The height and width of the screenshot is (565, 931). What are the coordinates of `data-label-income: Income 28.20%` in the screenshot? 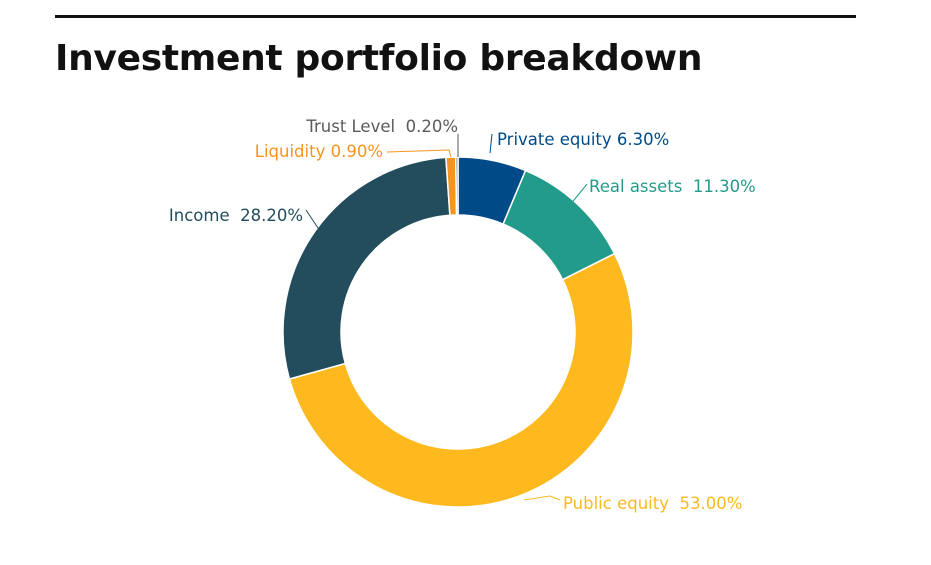 It's located at (236, 215).